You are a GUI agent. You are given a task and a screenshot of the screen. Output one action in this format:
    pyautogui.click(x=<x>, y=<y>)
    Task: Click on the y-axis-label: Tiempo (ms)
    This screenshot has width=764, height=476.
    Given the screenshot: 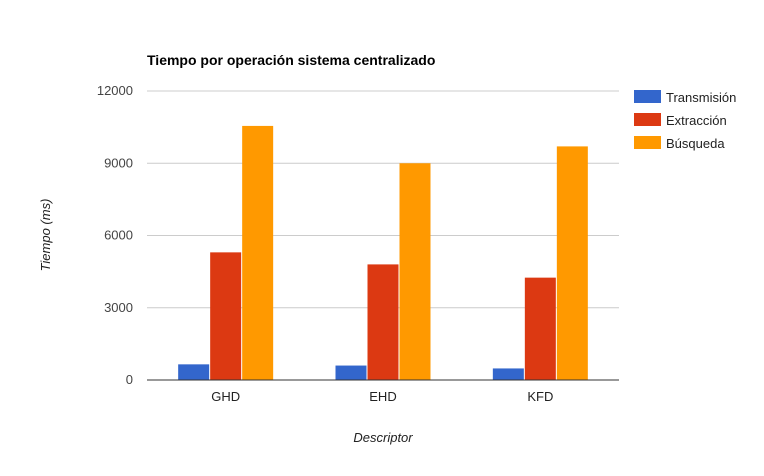 What is the action you would take?
    pyautogui.click(x=45, y=235)
    